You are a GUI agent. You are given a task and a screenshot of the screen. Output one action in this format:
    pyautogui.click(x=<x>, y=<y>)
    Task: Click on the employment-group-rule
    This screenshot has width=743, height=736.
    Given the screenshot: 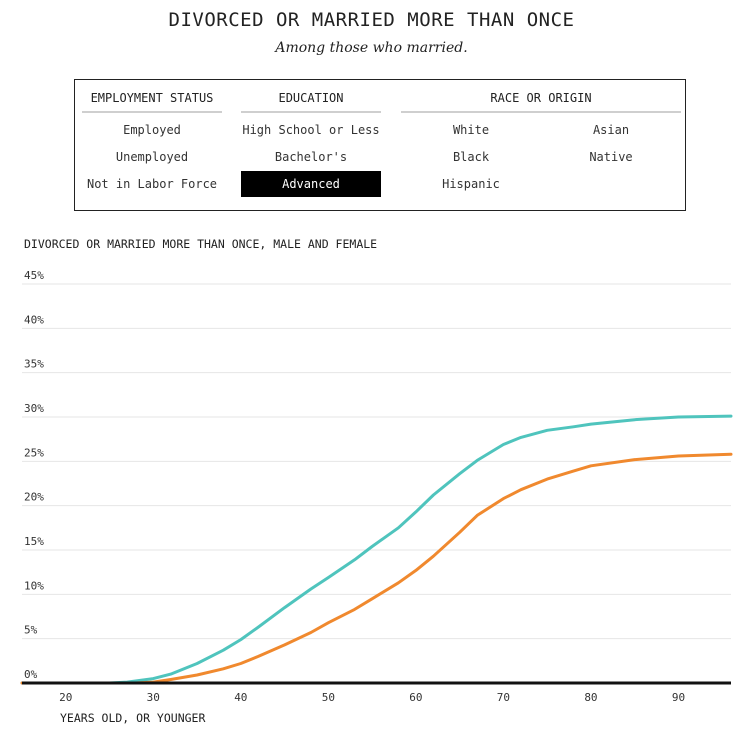 What is the action you would take?
    pyautogui.click(x=152, y=112)
    